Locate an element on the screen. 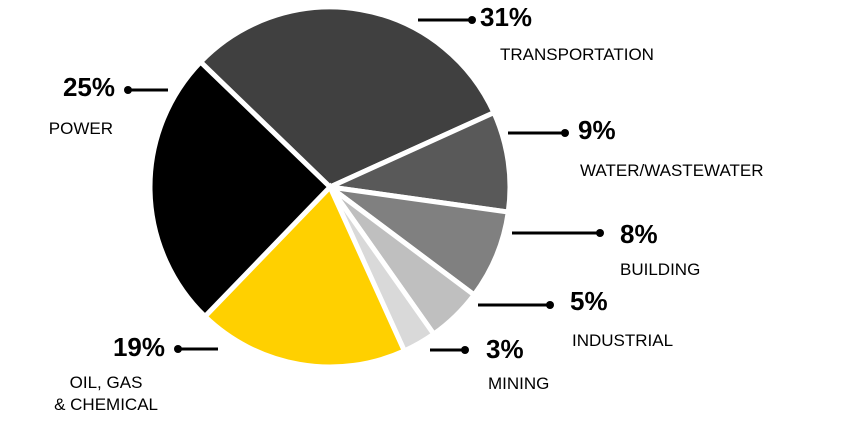 The image size is (865, 422). category-label: OIL, GAS & CHEMICAL is located at coordinates (106, 393).